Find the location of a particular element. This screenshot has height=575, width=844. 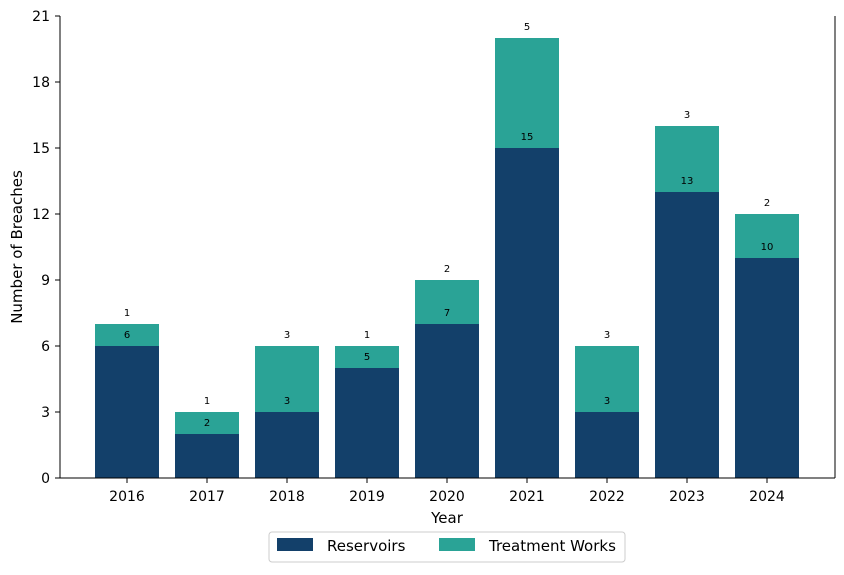

bar-reservoirs-2019 is located at coordinates (367, 423).